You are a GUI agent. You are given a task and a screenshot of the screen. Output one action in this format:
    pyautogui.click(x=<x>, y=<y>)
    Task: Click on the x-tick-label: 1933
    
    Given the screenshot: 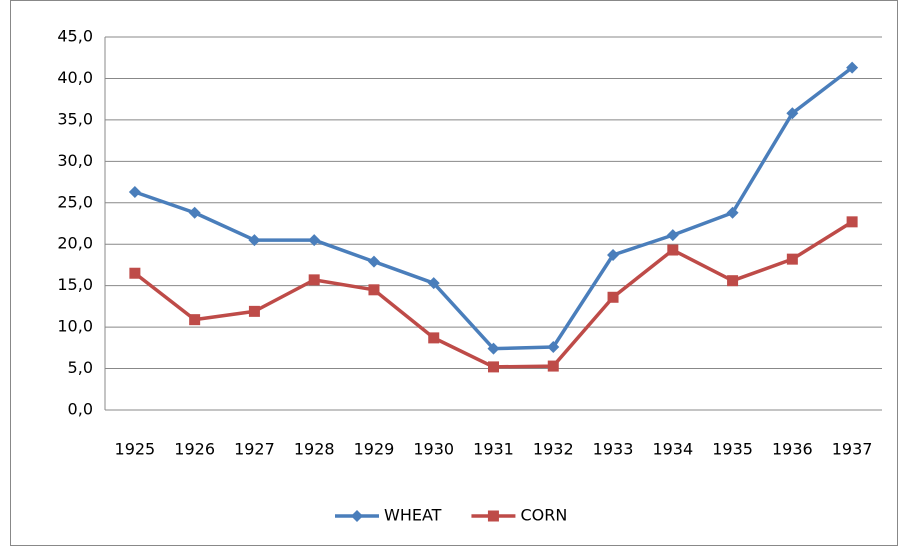 What is the action you would take?
    pyautogui.click(x=613, y=449)
    